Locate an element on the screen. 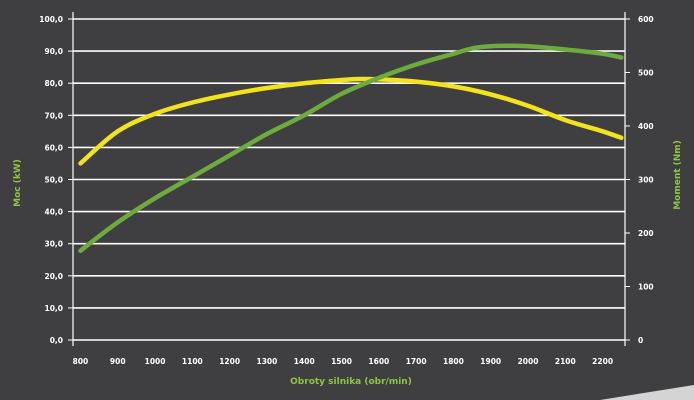 This screenshot has width=694, height=400. x-tick-label: 1900 is located at coordinates (490, 361).